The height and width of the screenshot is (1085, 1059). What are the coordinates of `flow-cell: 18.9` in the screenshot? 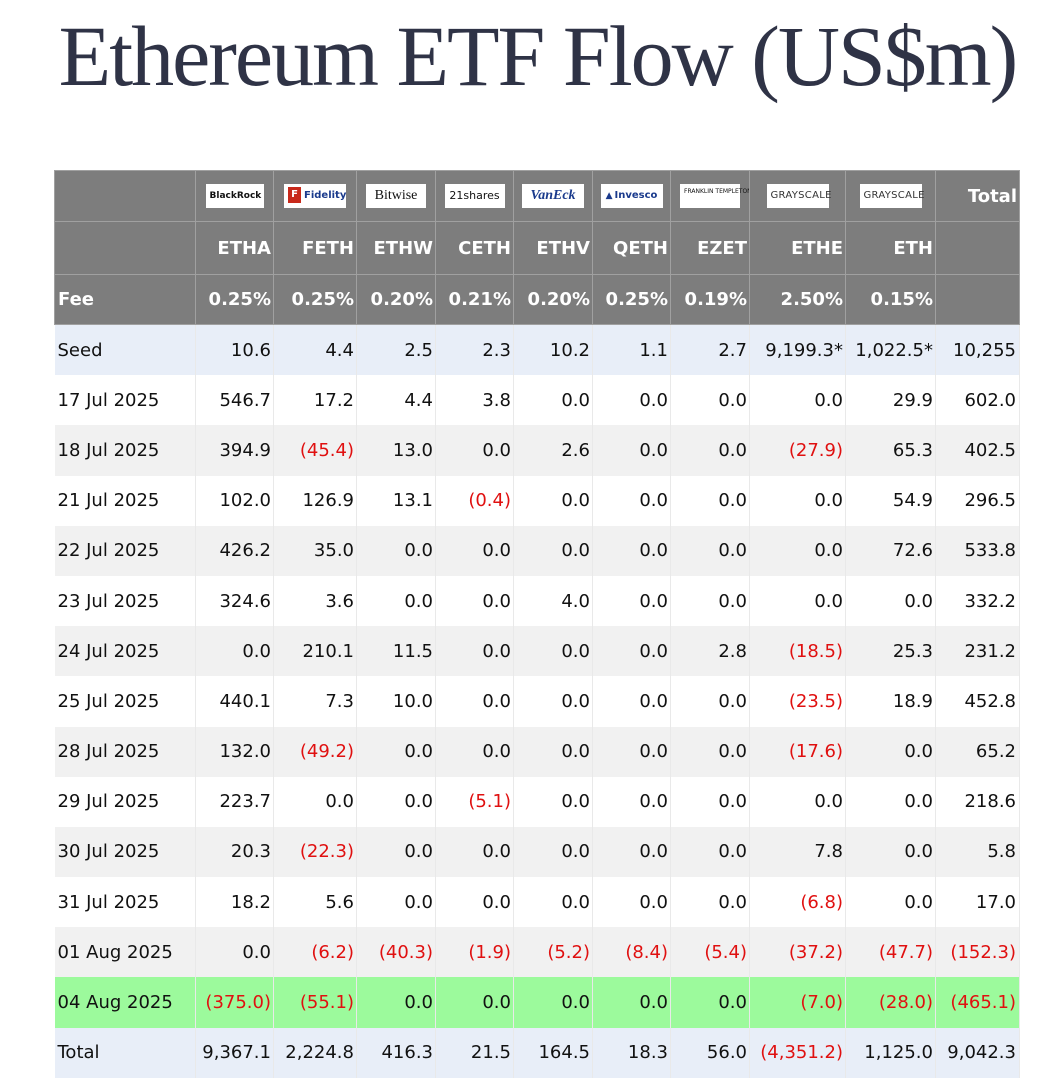 It's located at (890, 701).